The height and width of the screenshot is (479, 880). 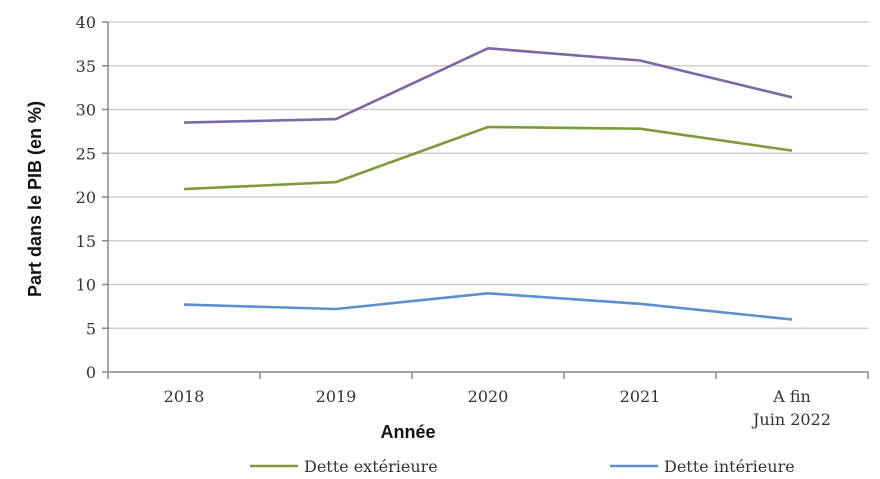 I want to click on y-tick-label: 10, so click(x=86, y=285).